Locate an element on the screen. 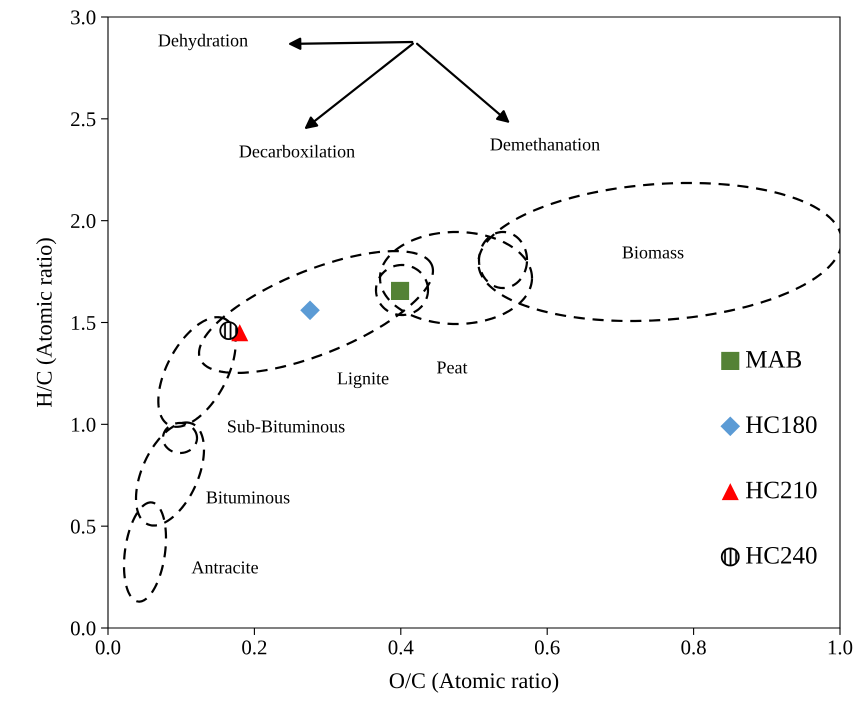 The image size is (859, 726). y-tick-label: 2.0 is located at coordinates (83, 221).